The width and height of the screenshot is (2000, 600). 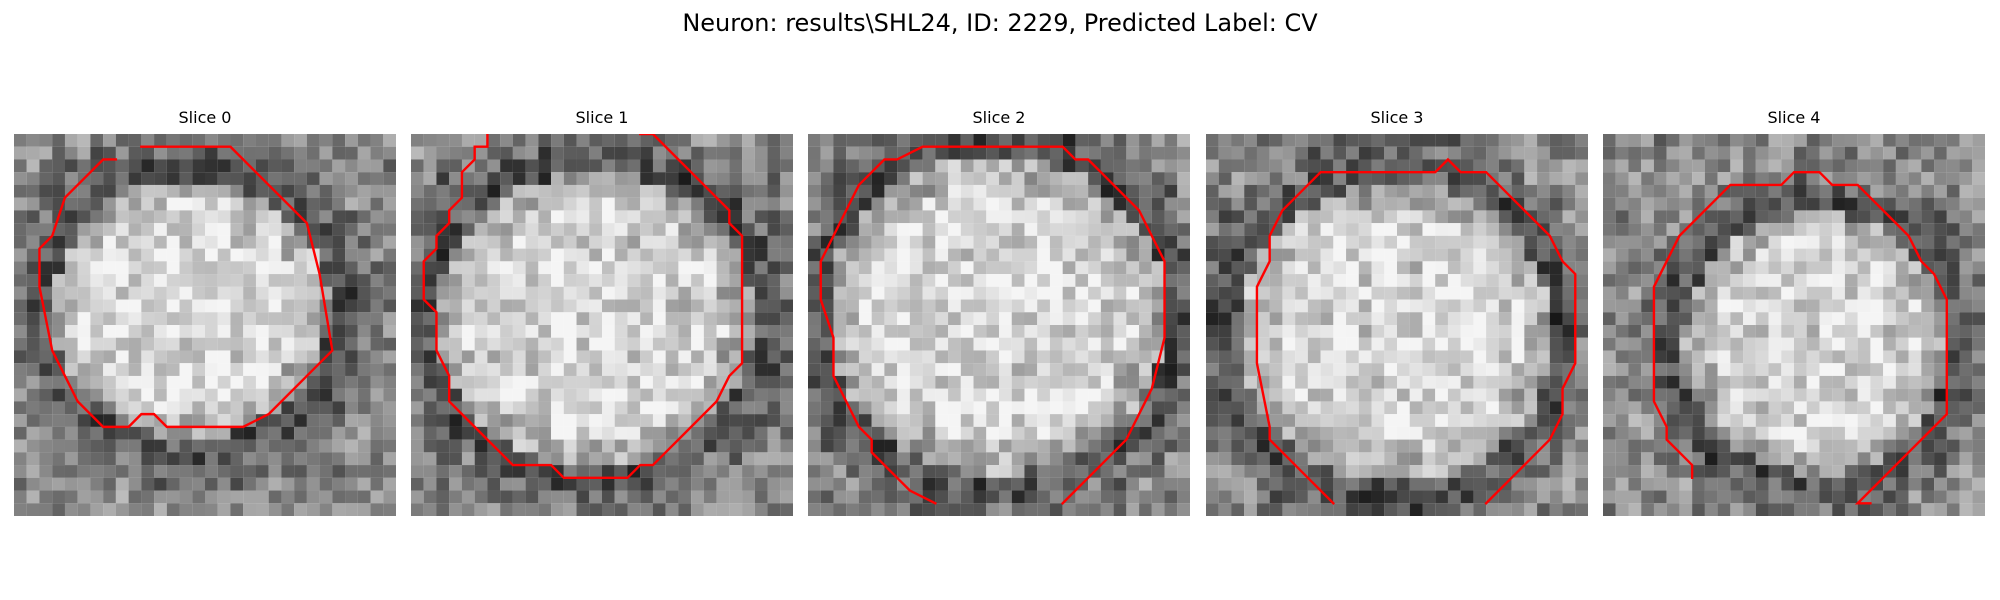 What do you see at coordinates (205, 117) in the screenshot?
I see `slice-title-0: Slice 0` at bounding box center [205, 117].